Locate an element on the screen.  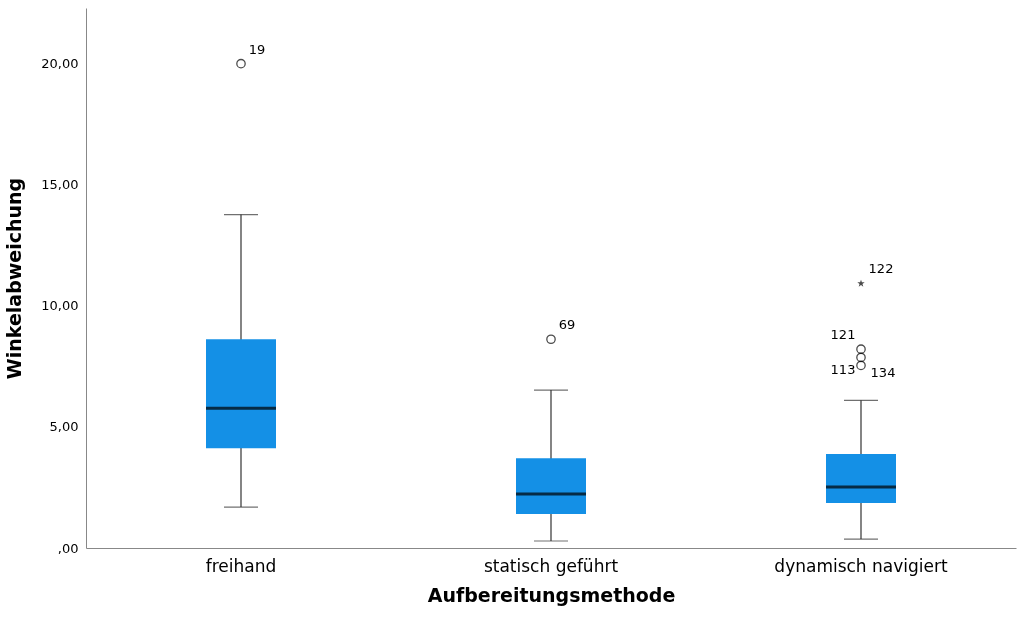
x-tick-label: dynamisch navigiert is located at coordinates (861, 565).